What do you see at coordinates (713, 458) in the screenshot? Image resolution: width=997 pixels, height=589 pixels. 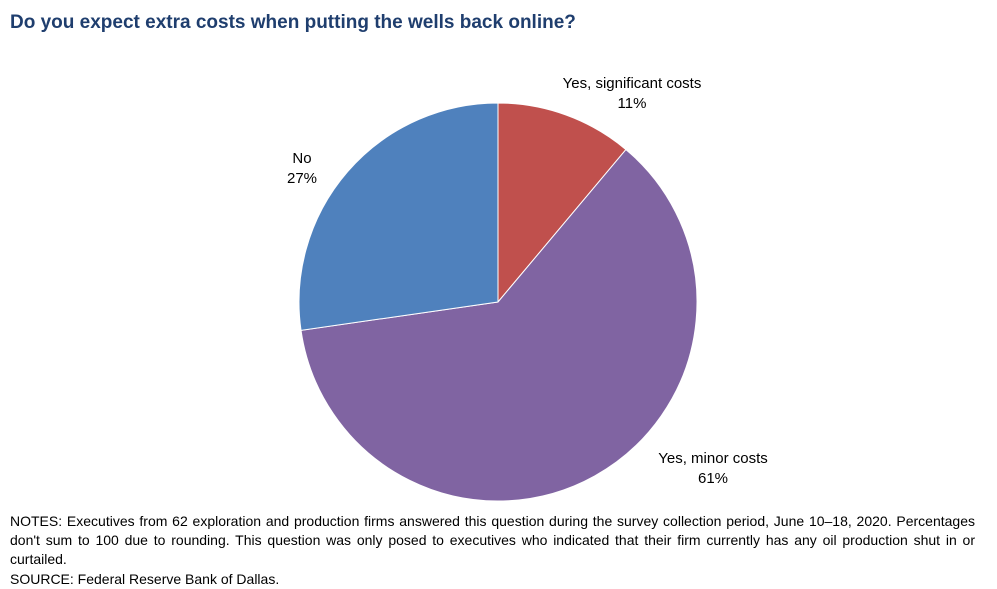 I see `slice-label: Yes, minor costs` at bounding box center [713, 458].